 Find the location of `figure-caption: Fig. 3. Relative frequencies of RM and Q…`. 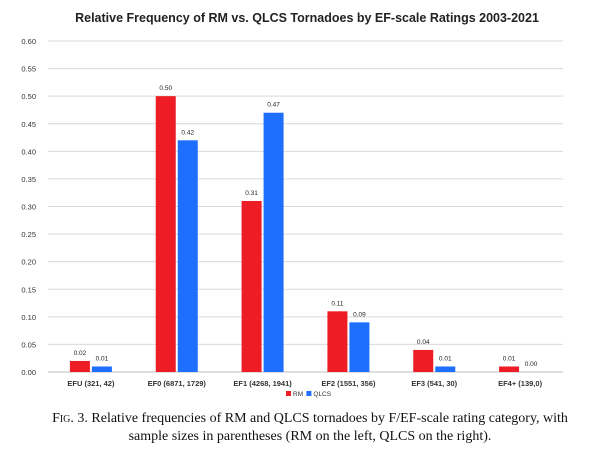

figure-caption: Fig. 3. Relative frequencies of RM and Q… is located at coordinates (310, 428).